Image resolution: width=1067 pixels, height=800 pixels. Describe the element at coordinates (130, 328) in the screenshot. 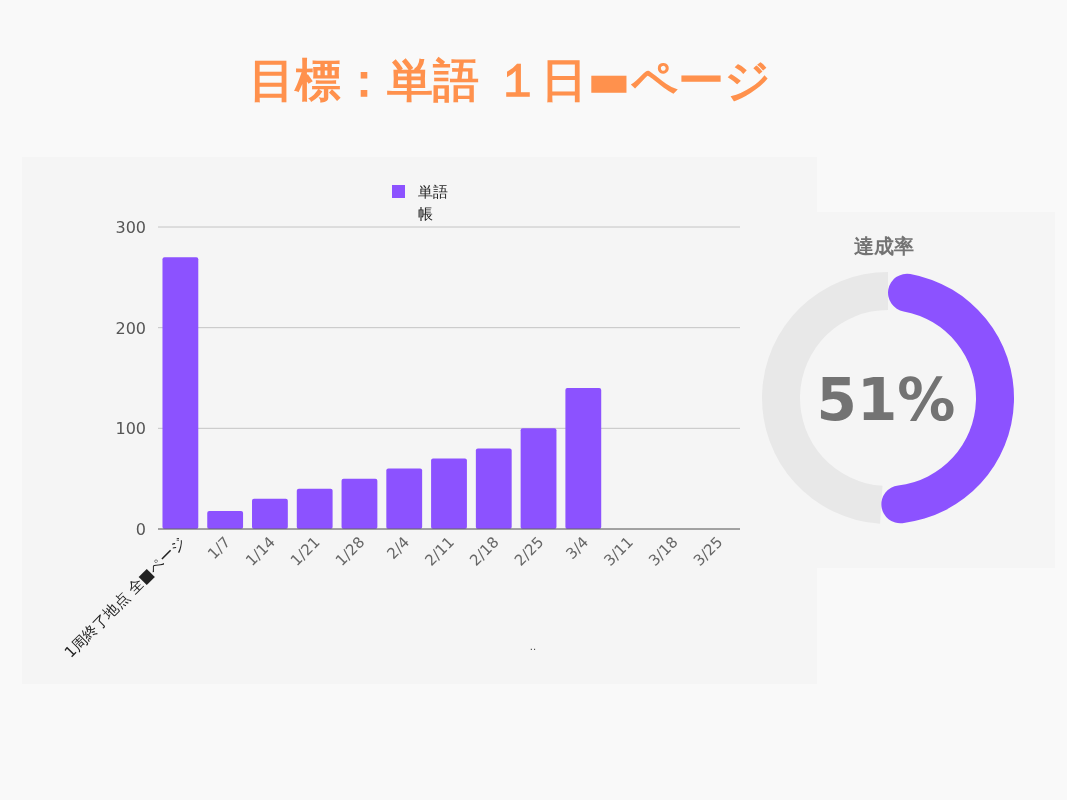

I see `y-tick-label: 200` at that location.